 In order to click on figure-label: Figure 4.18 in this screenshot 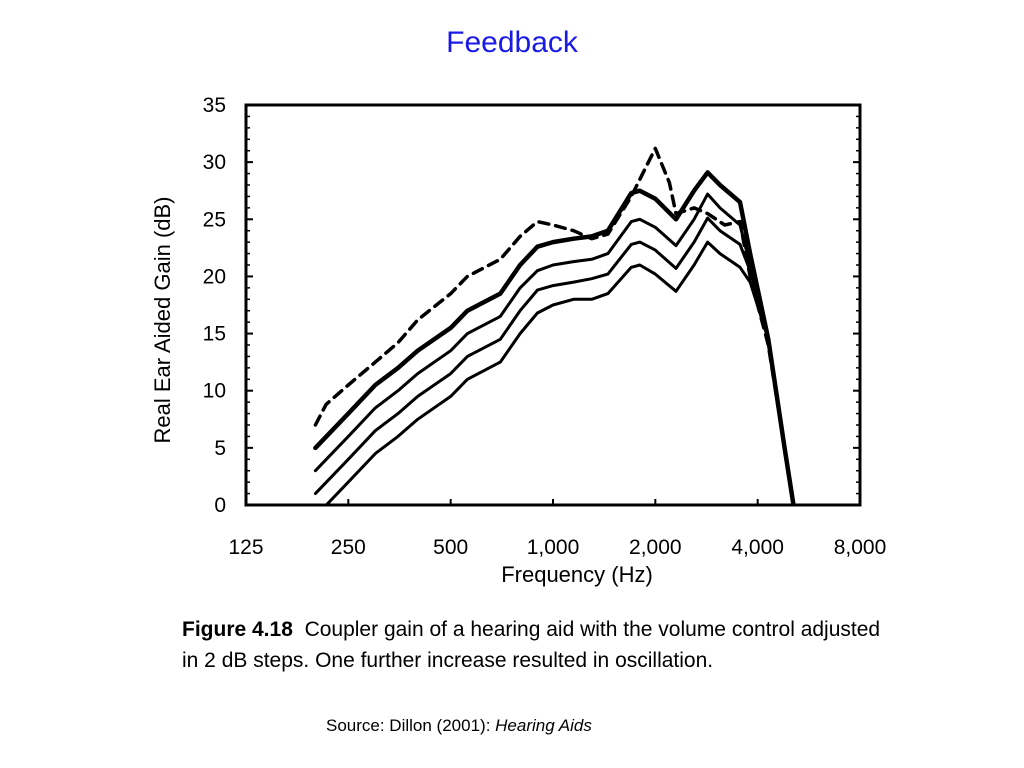, I will do `click(237, 629)`.